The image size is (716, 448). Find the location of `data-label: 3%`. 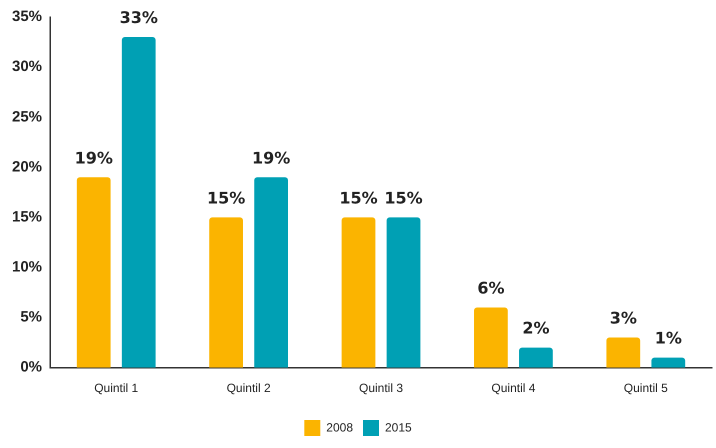

data-label: 3% is located at coordinates (623, 318).